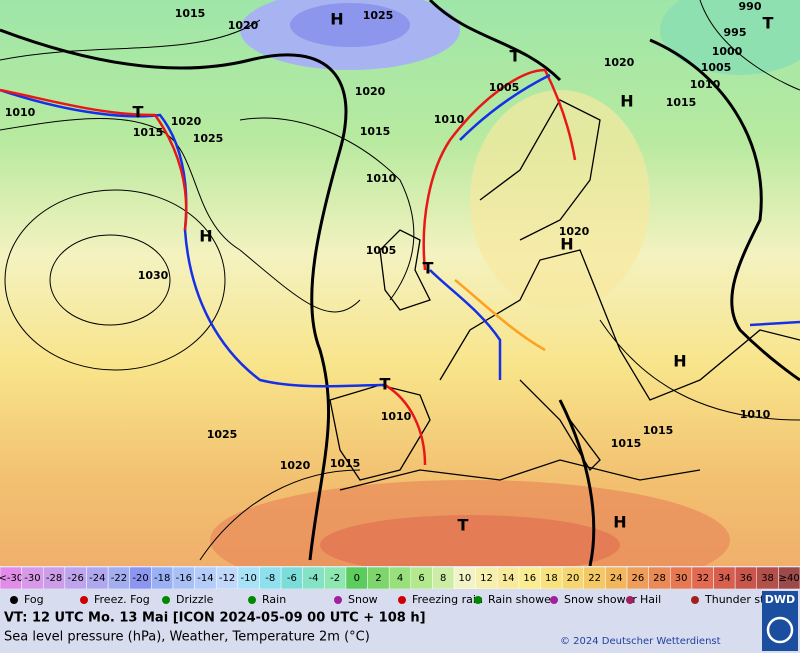 Image resolution: width=800 pixels, height=653 pixels. What do you see at coordinates (400, 632) in the screenshot?
I see `footer-background` at bounding box center [400, 632].